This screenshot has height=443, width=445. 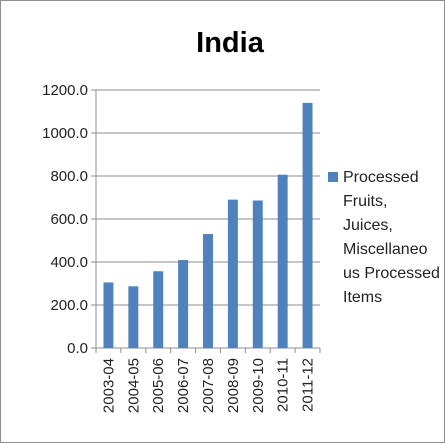 What do you see at coordinates (258, 385) in the screenshot?
I see `x-tick-label: 2009-10` at bounding box center [258, 385].